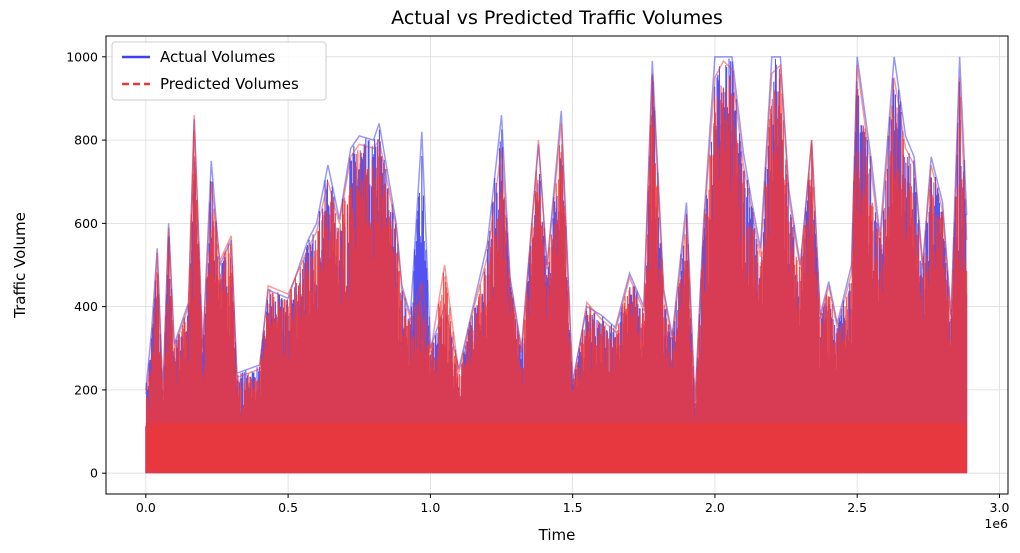 This screenshot has height=553, width=1020. Describe the element at coordinates (229, 84) in the screenshot. I see `legend-label-predicted: Predicted Volumes` at that location.